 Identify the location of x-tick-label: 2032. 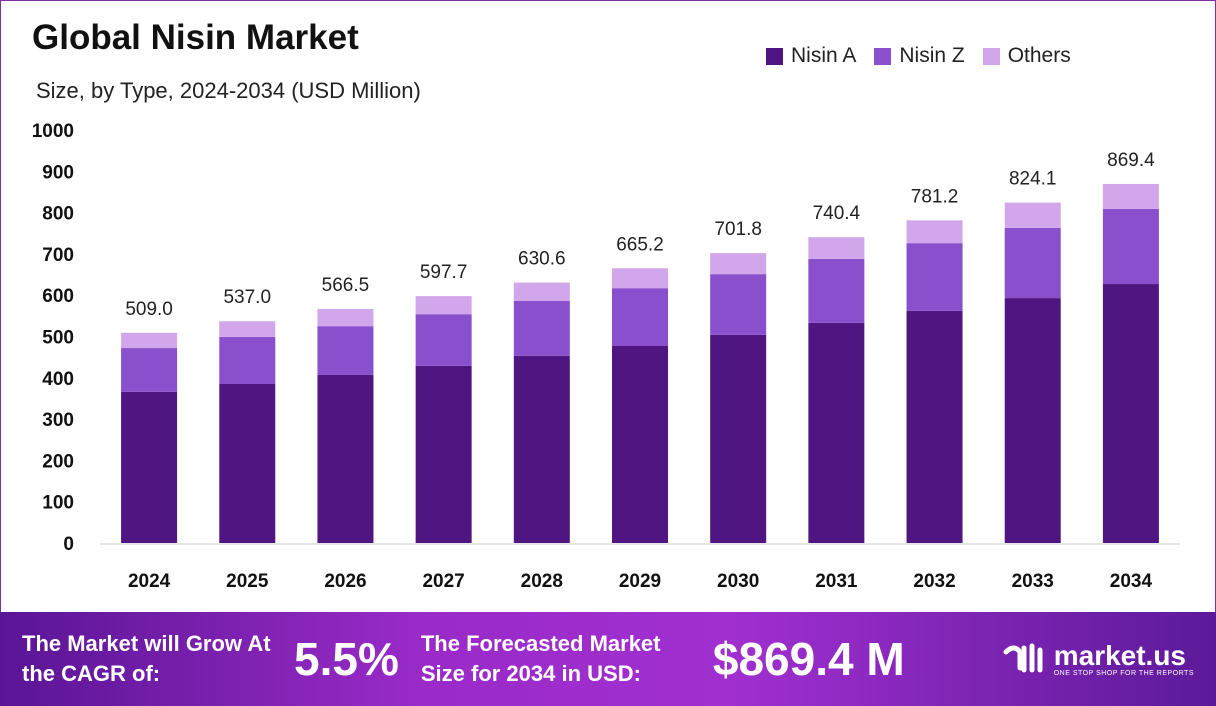
(934, 581).